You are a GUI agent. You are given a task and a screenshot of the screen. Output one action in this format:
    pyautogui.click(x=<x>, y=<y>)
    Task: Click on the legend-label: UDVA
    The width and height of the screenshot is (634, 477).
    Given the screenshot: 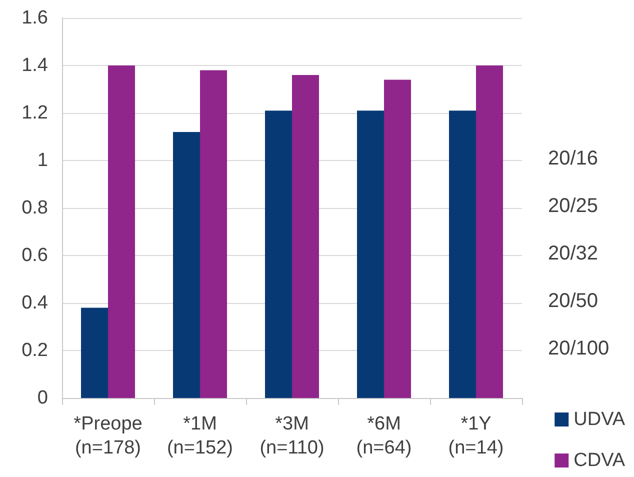 What is the action you would take?
    pyautogui.click(x=600, y=419)
    